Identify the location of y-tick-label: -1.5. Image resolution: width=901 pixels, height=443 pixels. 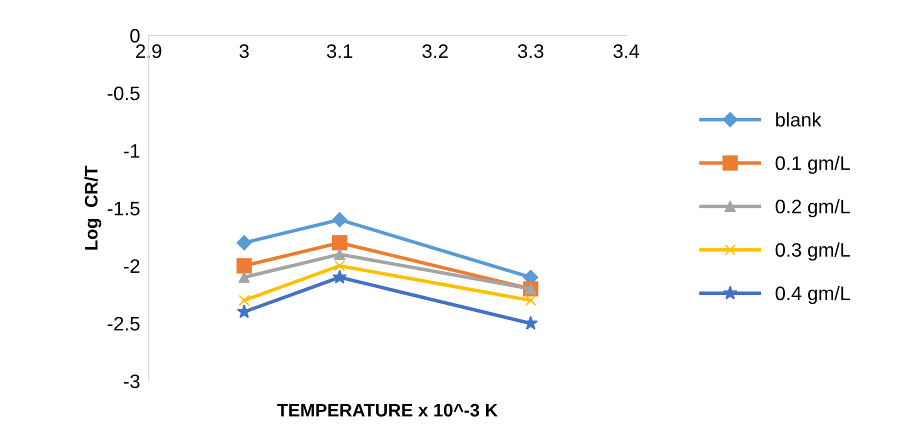
(124, 209).